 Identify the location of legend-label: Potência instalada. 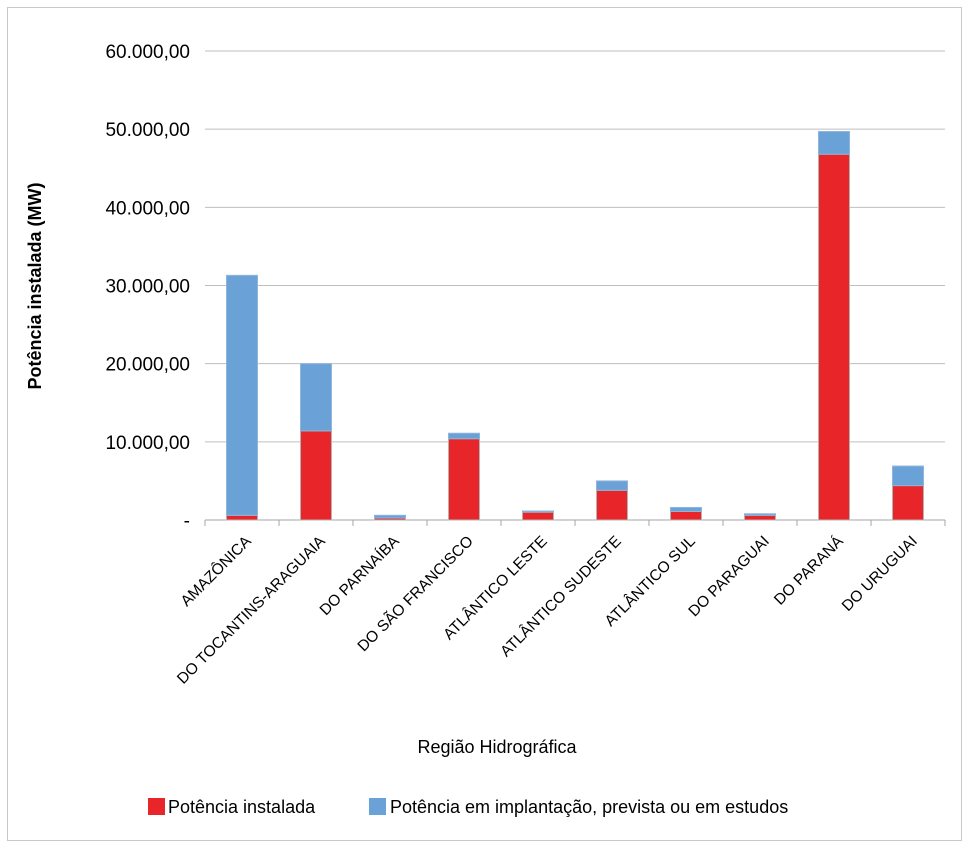
(242, 807).